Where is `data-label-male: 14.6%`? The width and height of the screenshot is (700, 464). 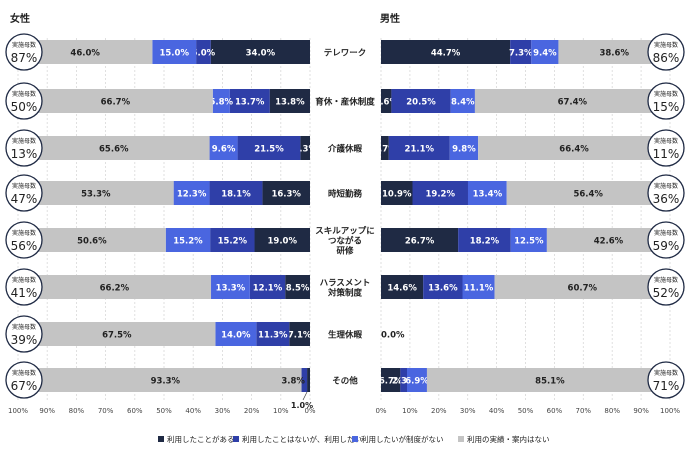 data-label-male: 14.6% is located at coordinates (402, 289).